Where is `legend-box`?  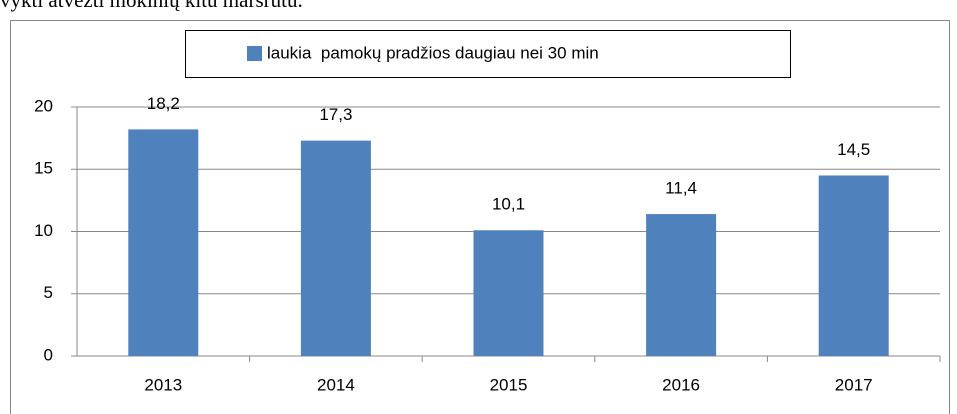
legend-box is located at coordinates (488, 54).